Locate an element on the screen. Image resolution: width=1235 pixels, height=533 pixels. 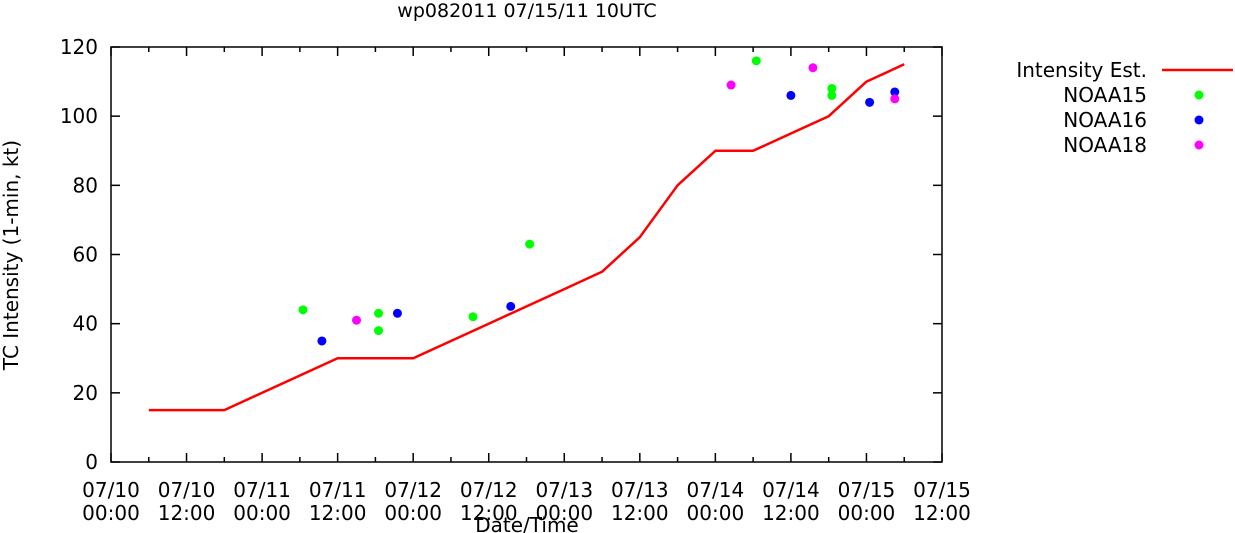
y-tick-label: 80 is located at coordinates (85, 185).